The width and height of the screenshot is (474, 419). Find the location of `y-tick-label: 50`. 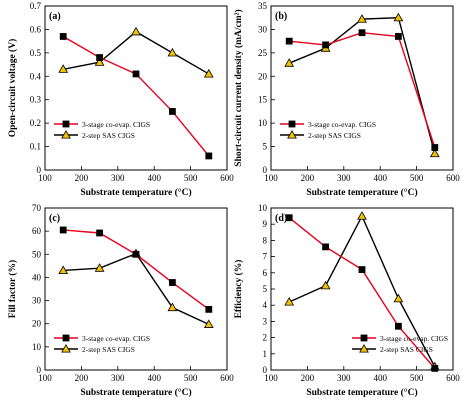

y-tick-label: 50 is located at coordinates (37, 254).